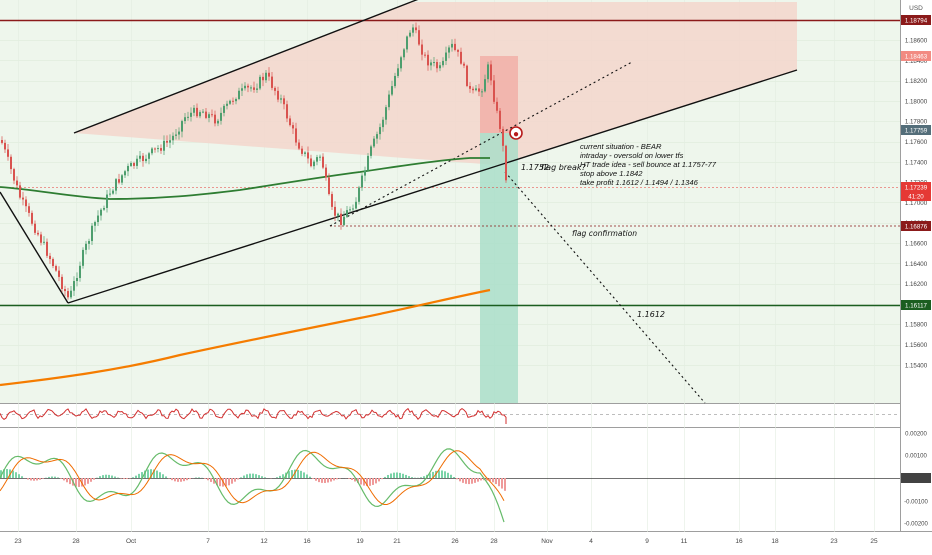 Image resolution: width=932 pixels, height=555 pixels. Describe the element at coordinates (632, 155) in the screenshot. I see `analysis-line-2: intraday - oversold on lower tfs` at that location.